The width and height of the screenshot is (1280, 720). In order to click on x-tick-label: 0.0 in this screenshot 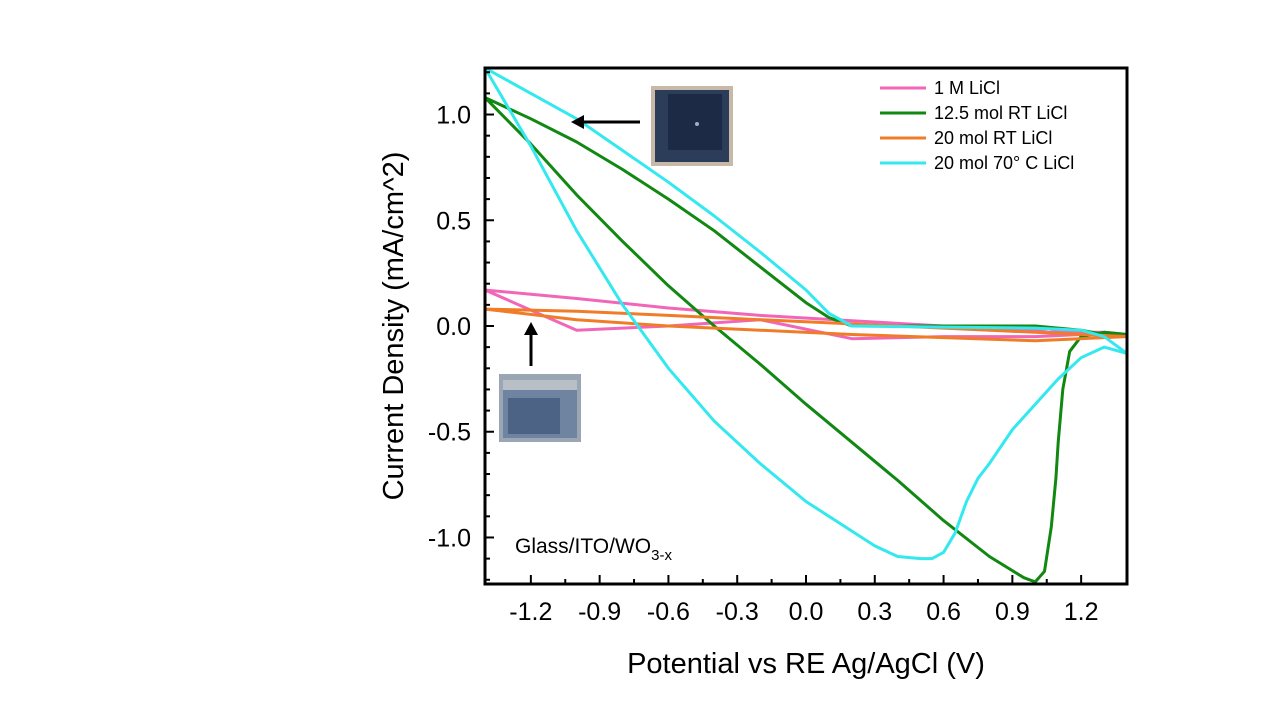, I will do `click(806, 612)`.